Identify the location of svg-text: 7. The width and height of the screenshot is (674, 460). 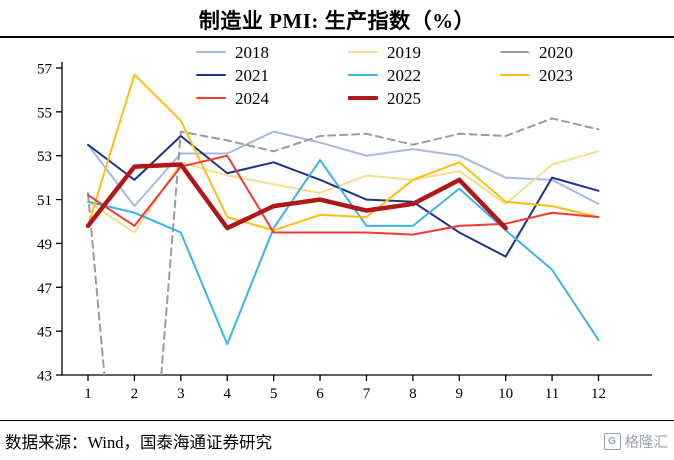
(367, 394).